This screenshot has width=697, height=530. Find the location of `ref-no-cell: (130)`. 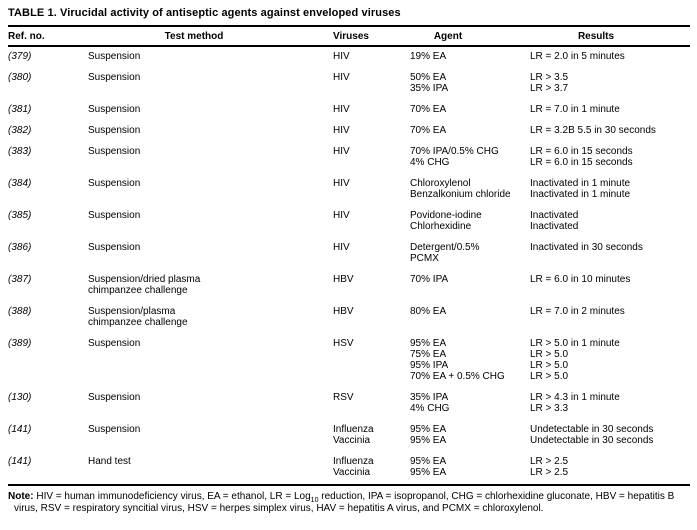

ref-no-cell: (130) is located at coordinates (48, 408).